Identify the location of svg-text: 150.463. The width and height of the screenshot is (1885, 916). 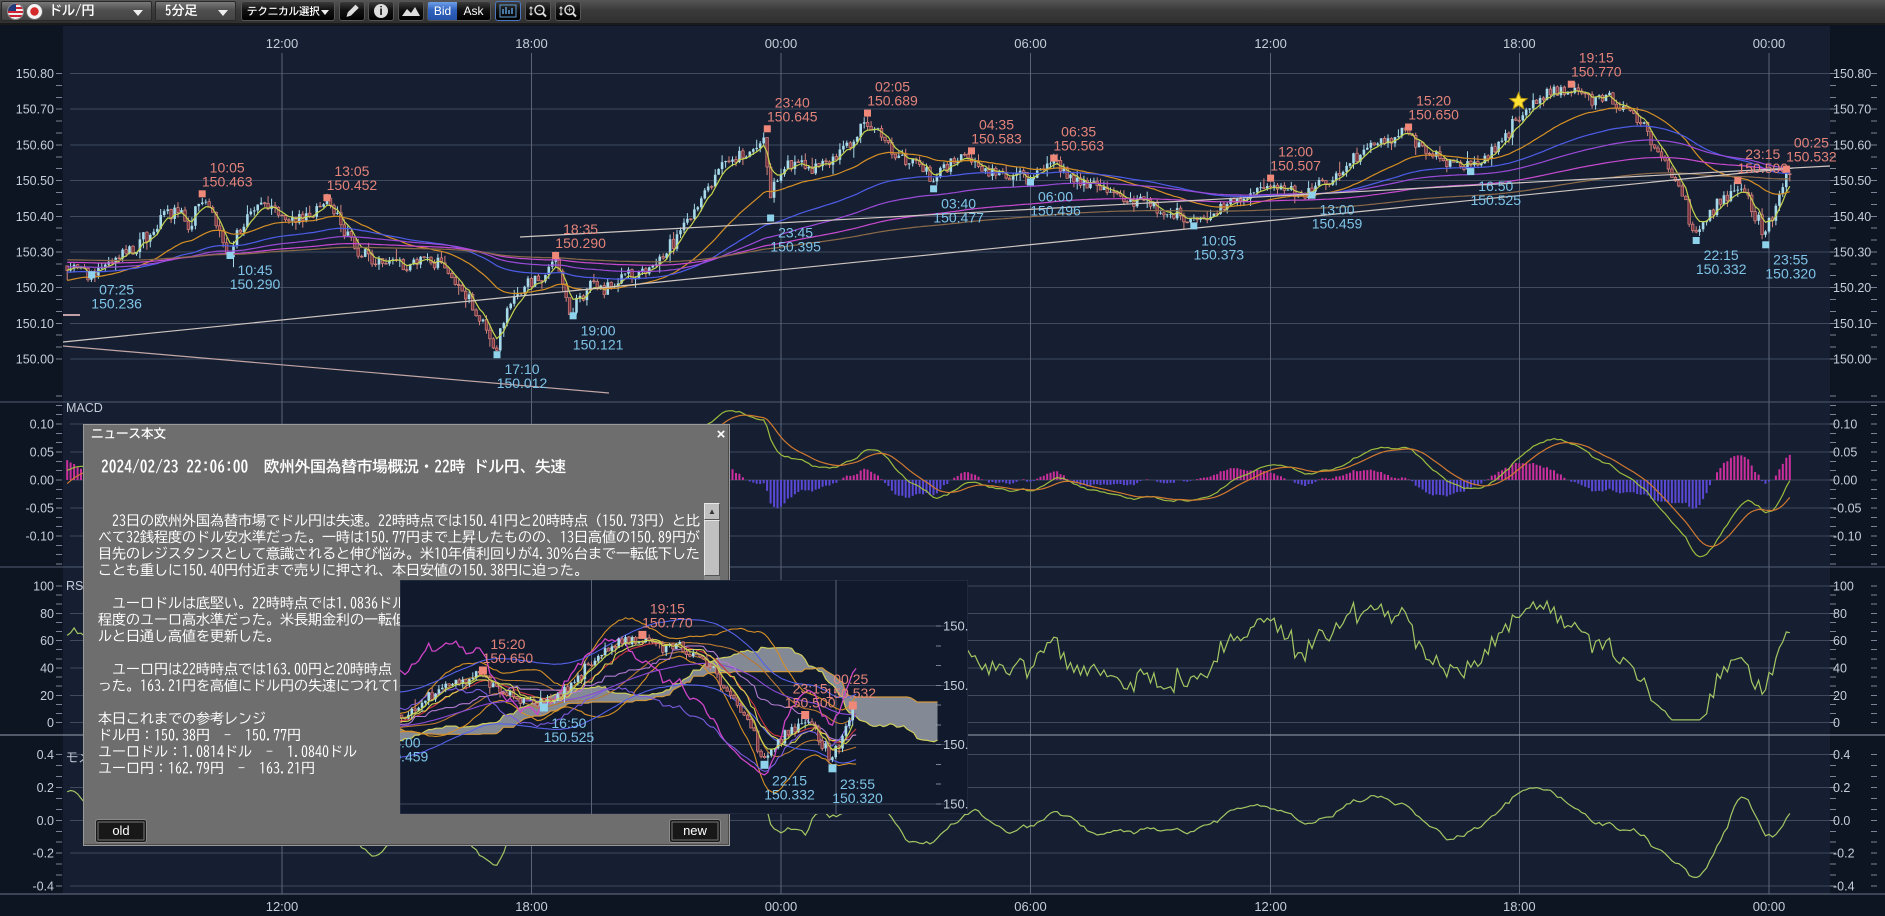
(227, 181).